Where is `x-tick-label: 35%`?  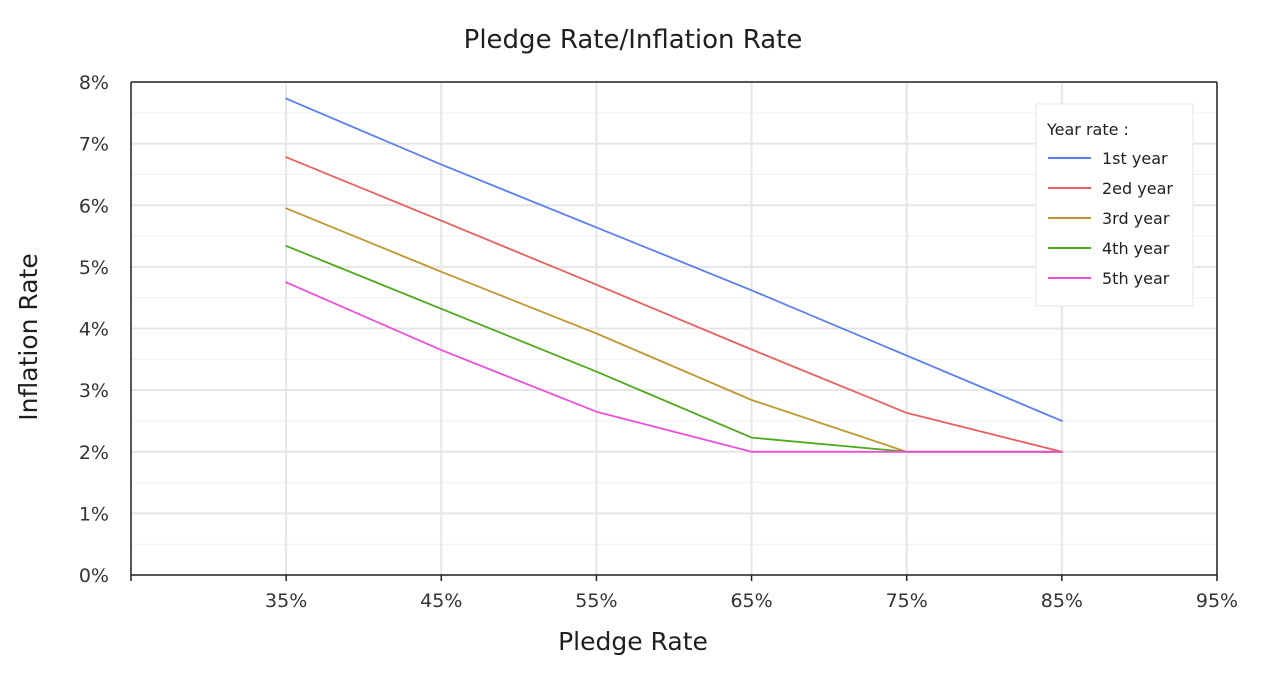 x-tick-label: 35% is located at coordinates (286, 601).